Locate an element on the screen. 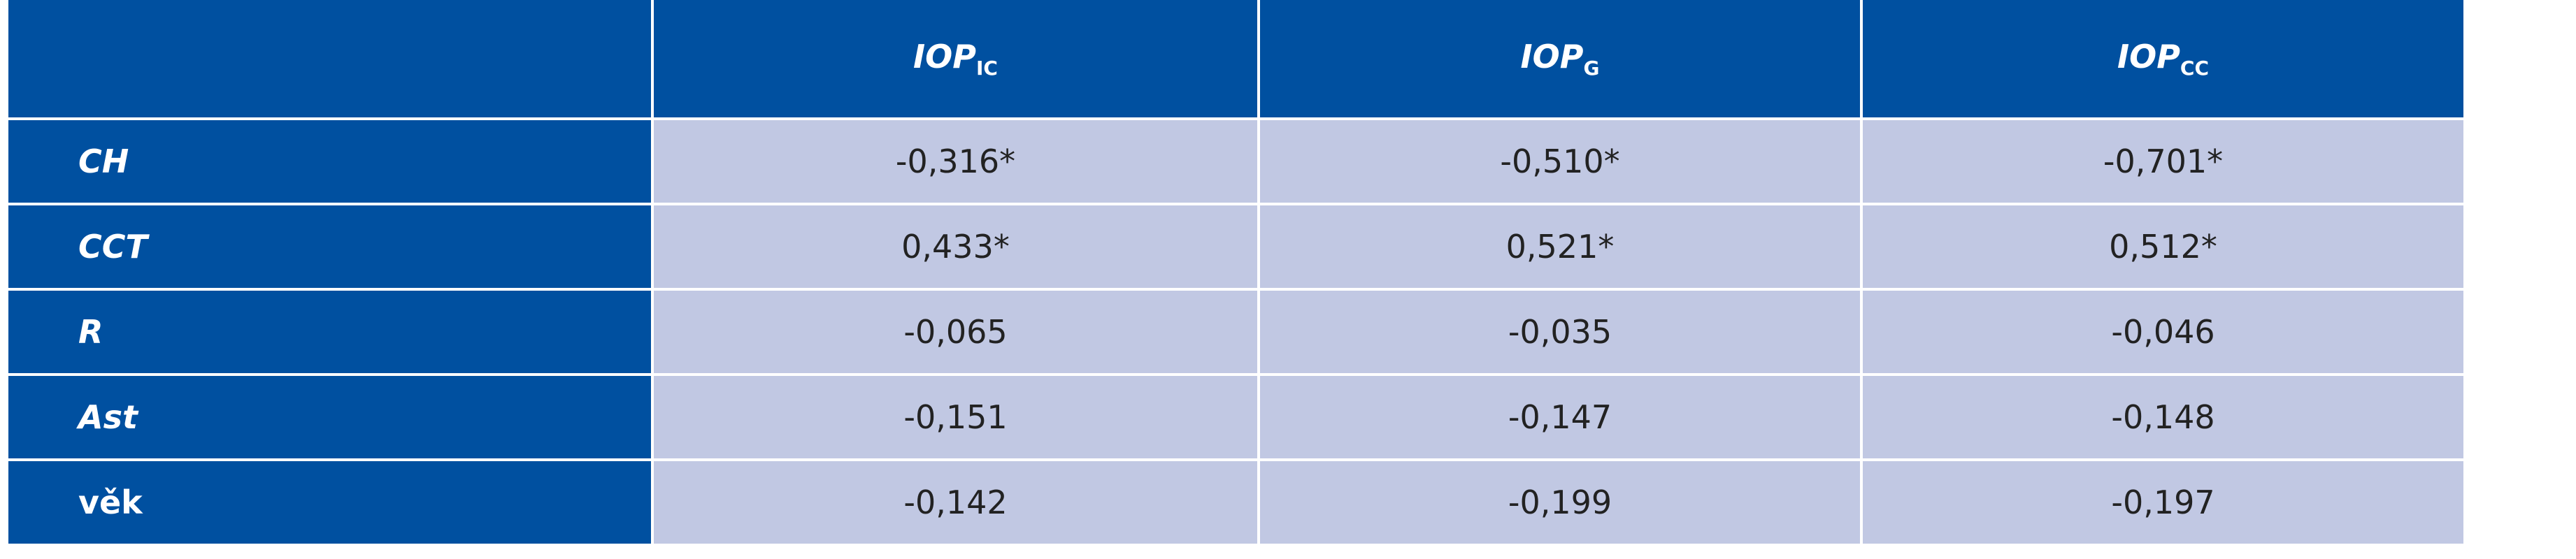 This screenshot has width=2576, height=559. table-cell: -0,316* is located at coordinates (955, 161).